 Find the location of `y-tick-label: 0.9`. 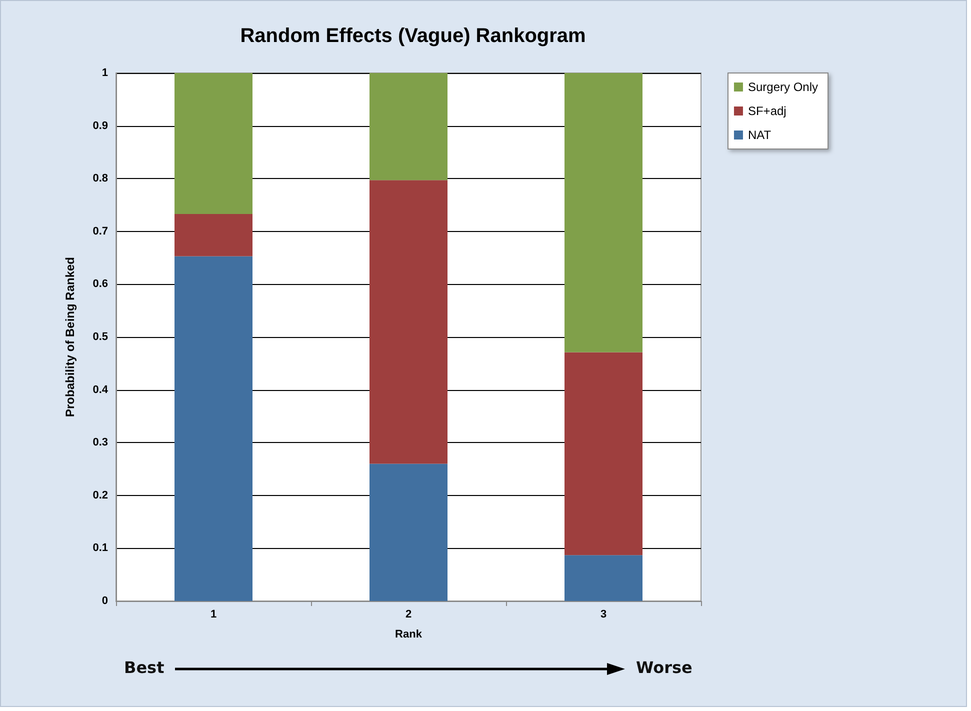

y-tick-label: 0.9 is located at coordinates (100, 126).